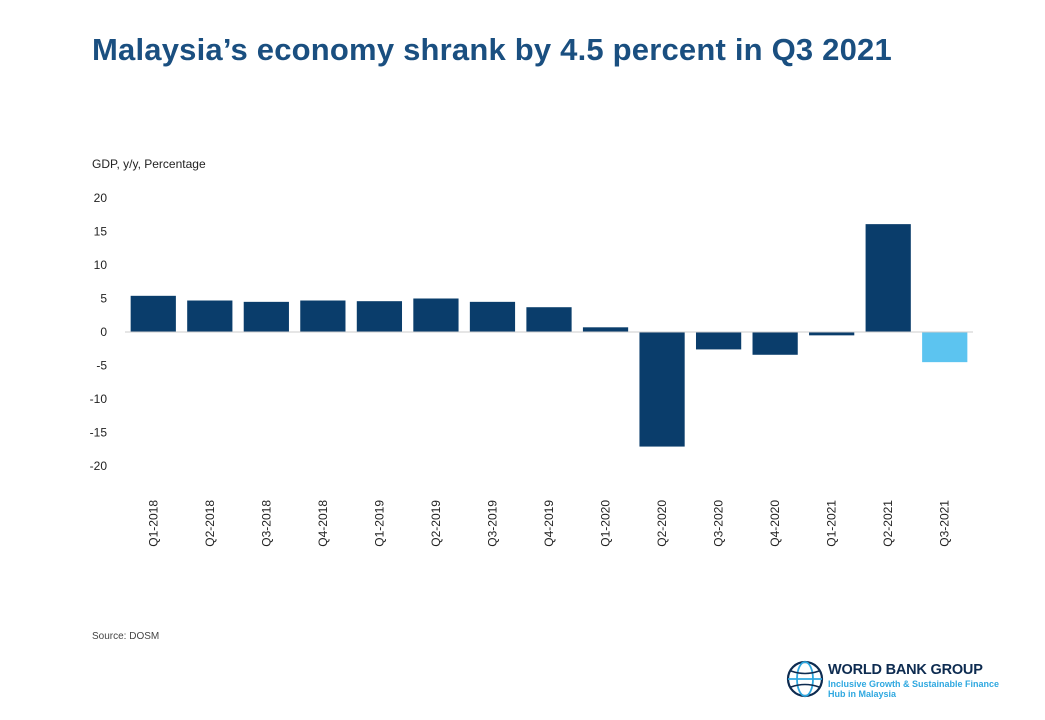 This screenshot has width=1045, height=720. What do you see at coordinates (103, 332) in the screenshot?
I see `y-tick-label: 0` at bounding box center [103, 332].